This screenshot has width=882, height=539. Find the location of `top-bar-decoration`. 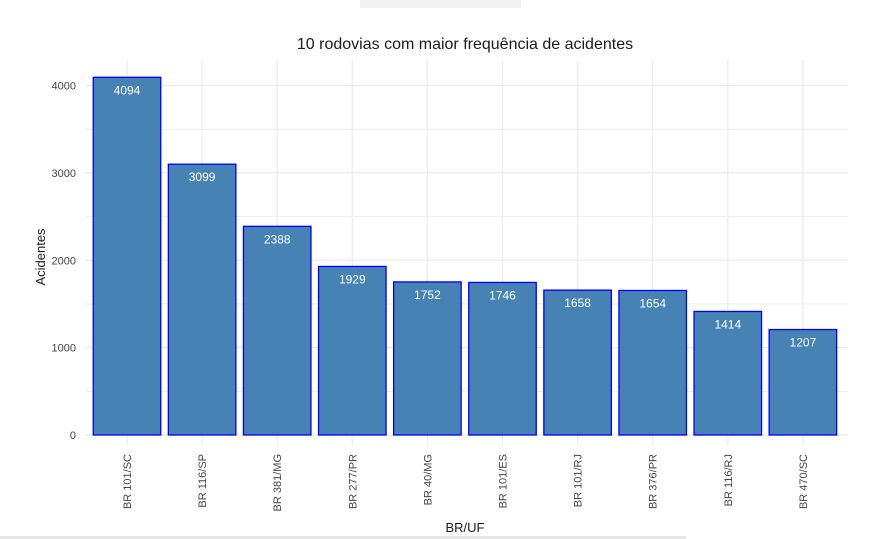

top-bar-decoration is located at coordinates (440, 4).